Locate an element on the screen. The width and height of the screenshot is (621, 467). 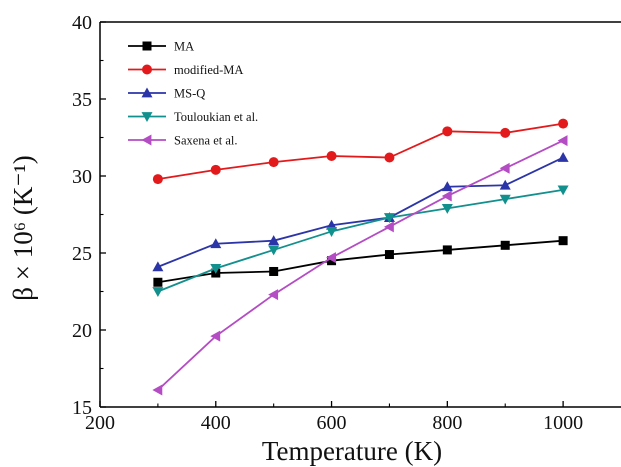
y-tick-label: 35 is located at coordinates (82, 100).